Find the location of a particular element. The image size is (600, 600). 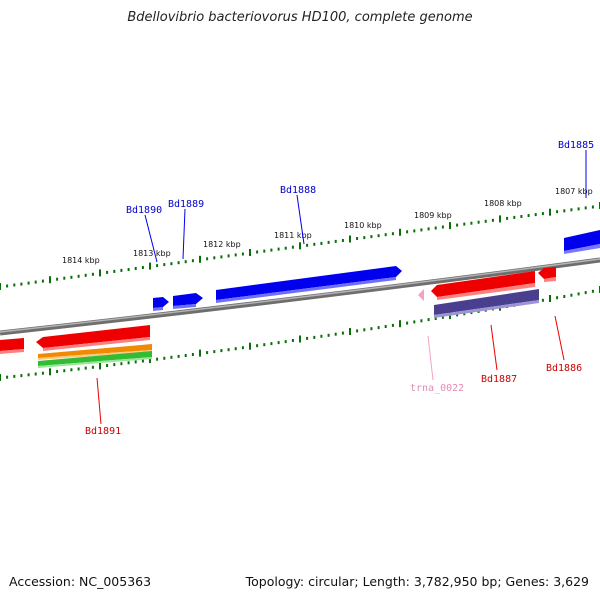

gene-bd1888 is located at coordinates (309, 284).